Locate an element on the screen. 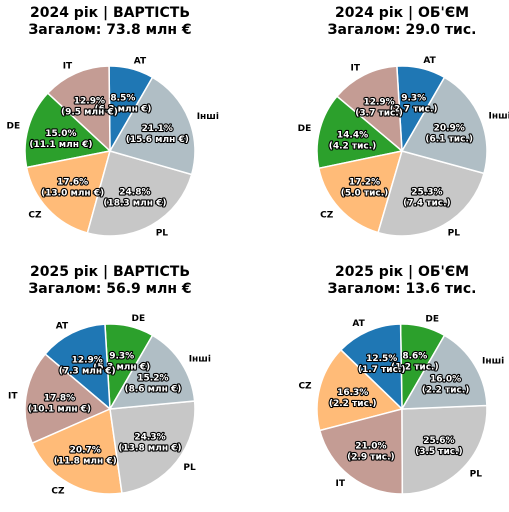 Image resolution: width=509 pixels, height=512 pixels. slice-percent-label: 15.2% is located at coordinates (152, 379).